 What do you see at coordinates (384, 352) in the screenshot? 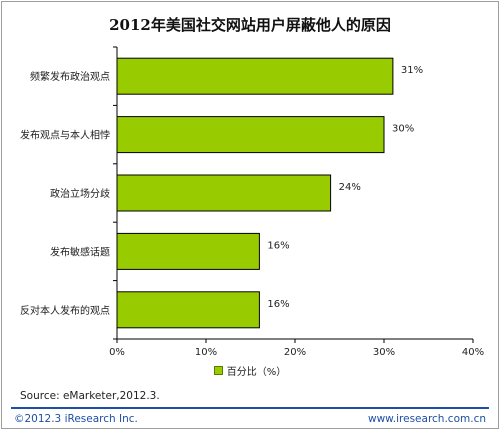
I see `x-tick-label: 30%` at bounding box center [384, 352].